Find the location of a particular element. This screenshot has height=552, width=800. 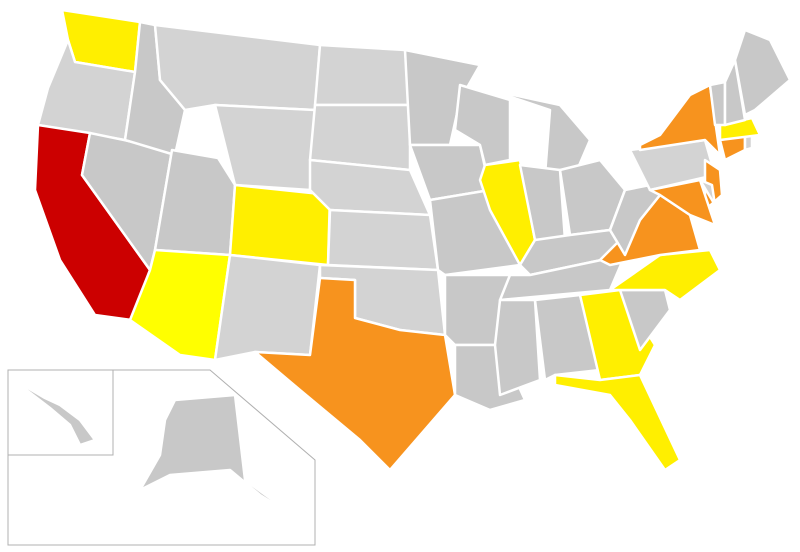

state-ak is located at coordinates (220, 457).